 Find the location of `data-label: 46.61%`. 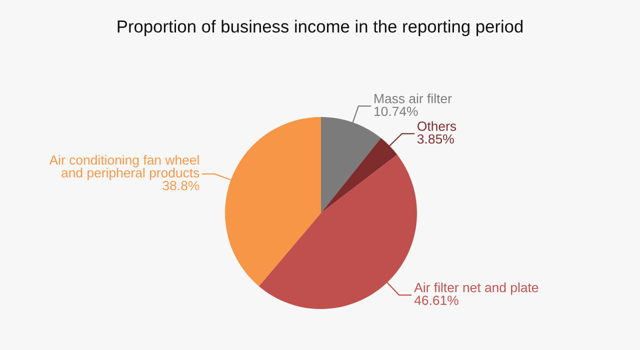

data-label: 46.61% is located at coordinates (436, 300).